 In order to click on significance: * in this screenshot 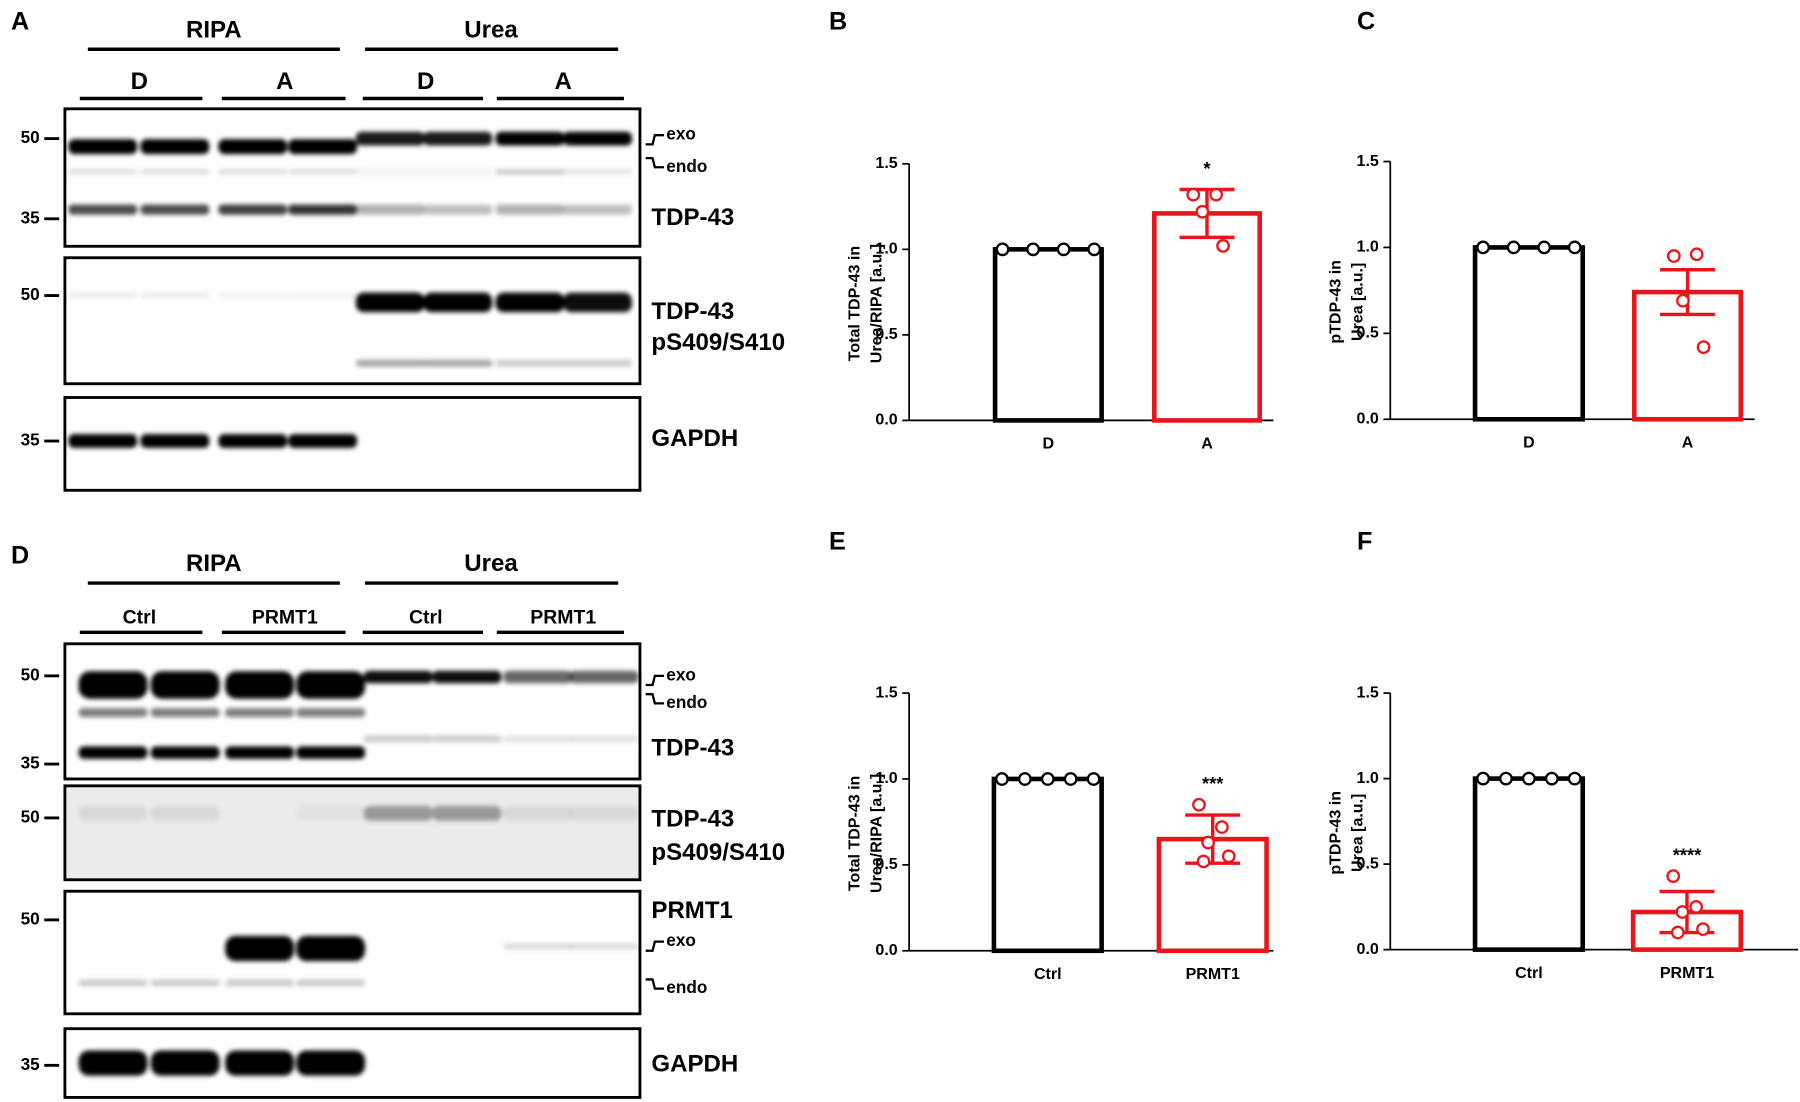, I will do `click(1207, 168)`.